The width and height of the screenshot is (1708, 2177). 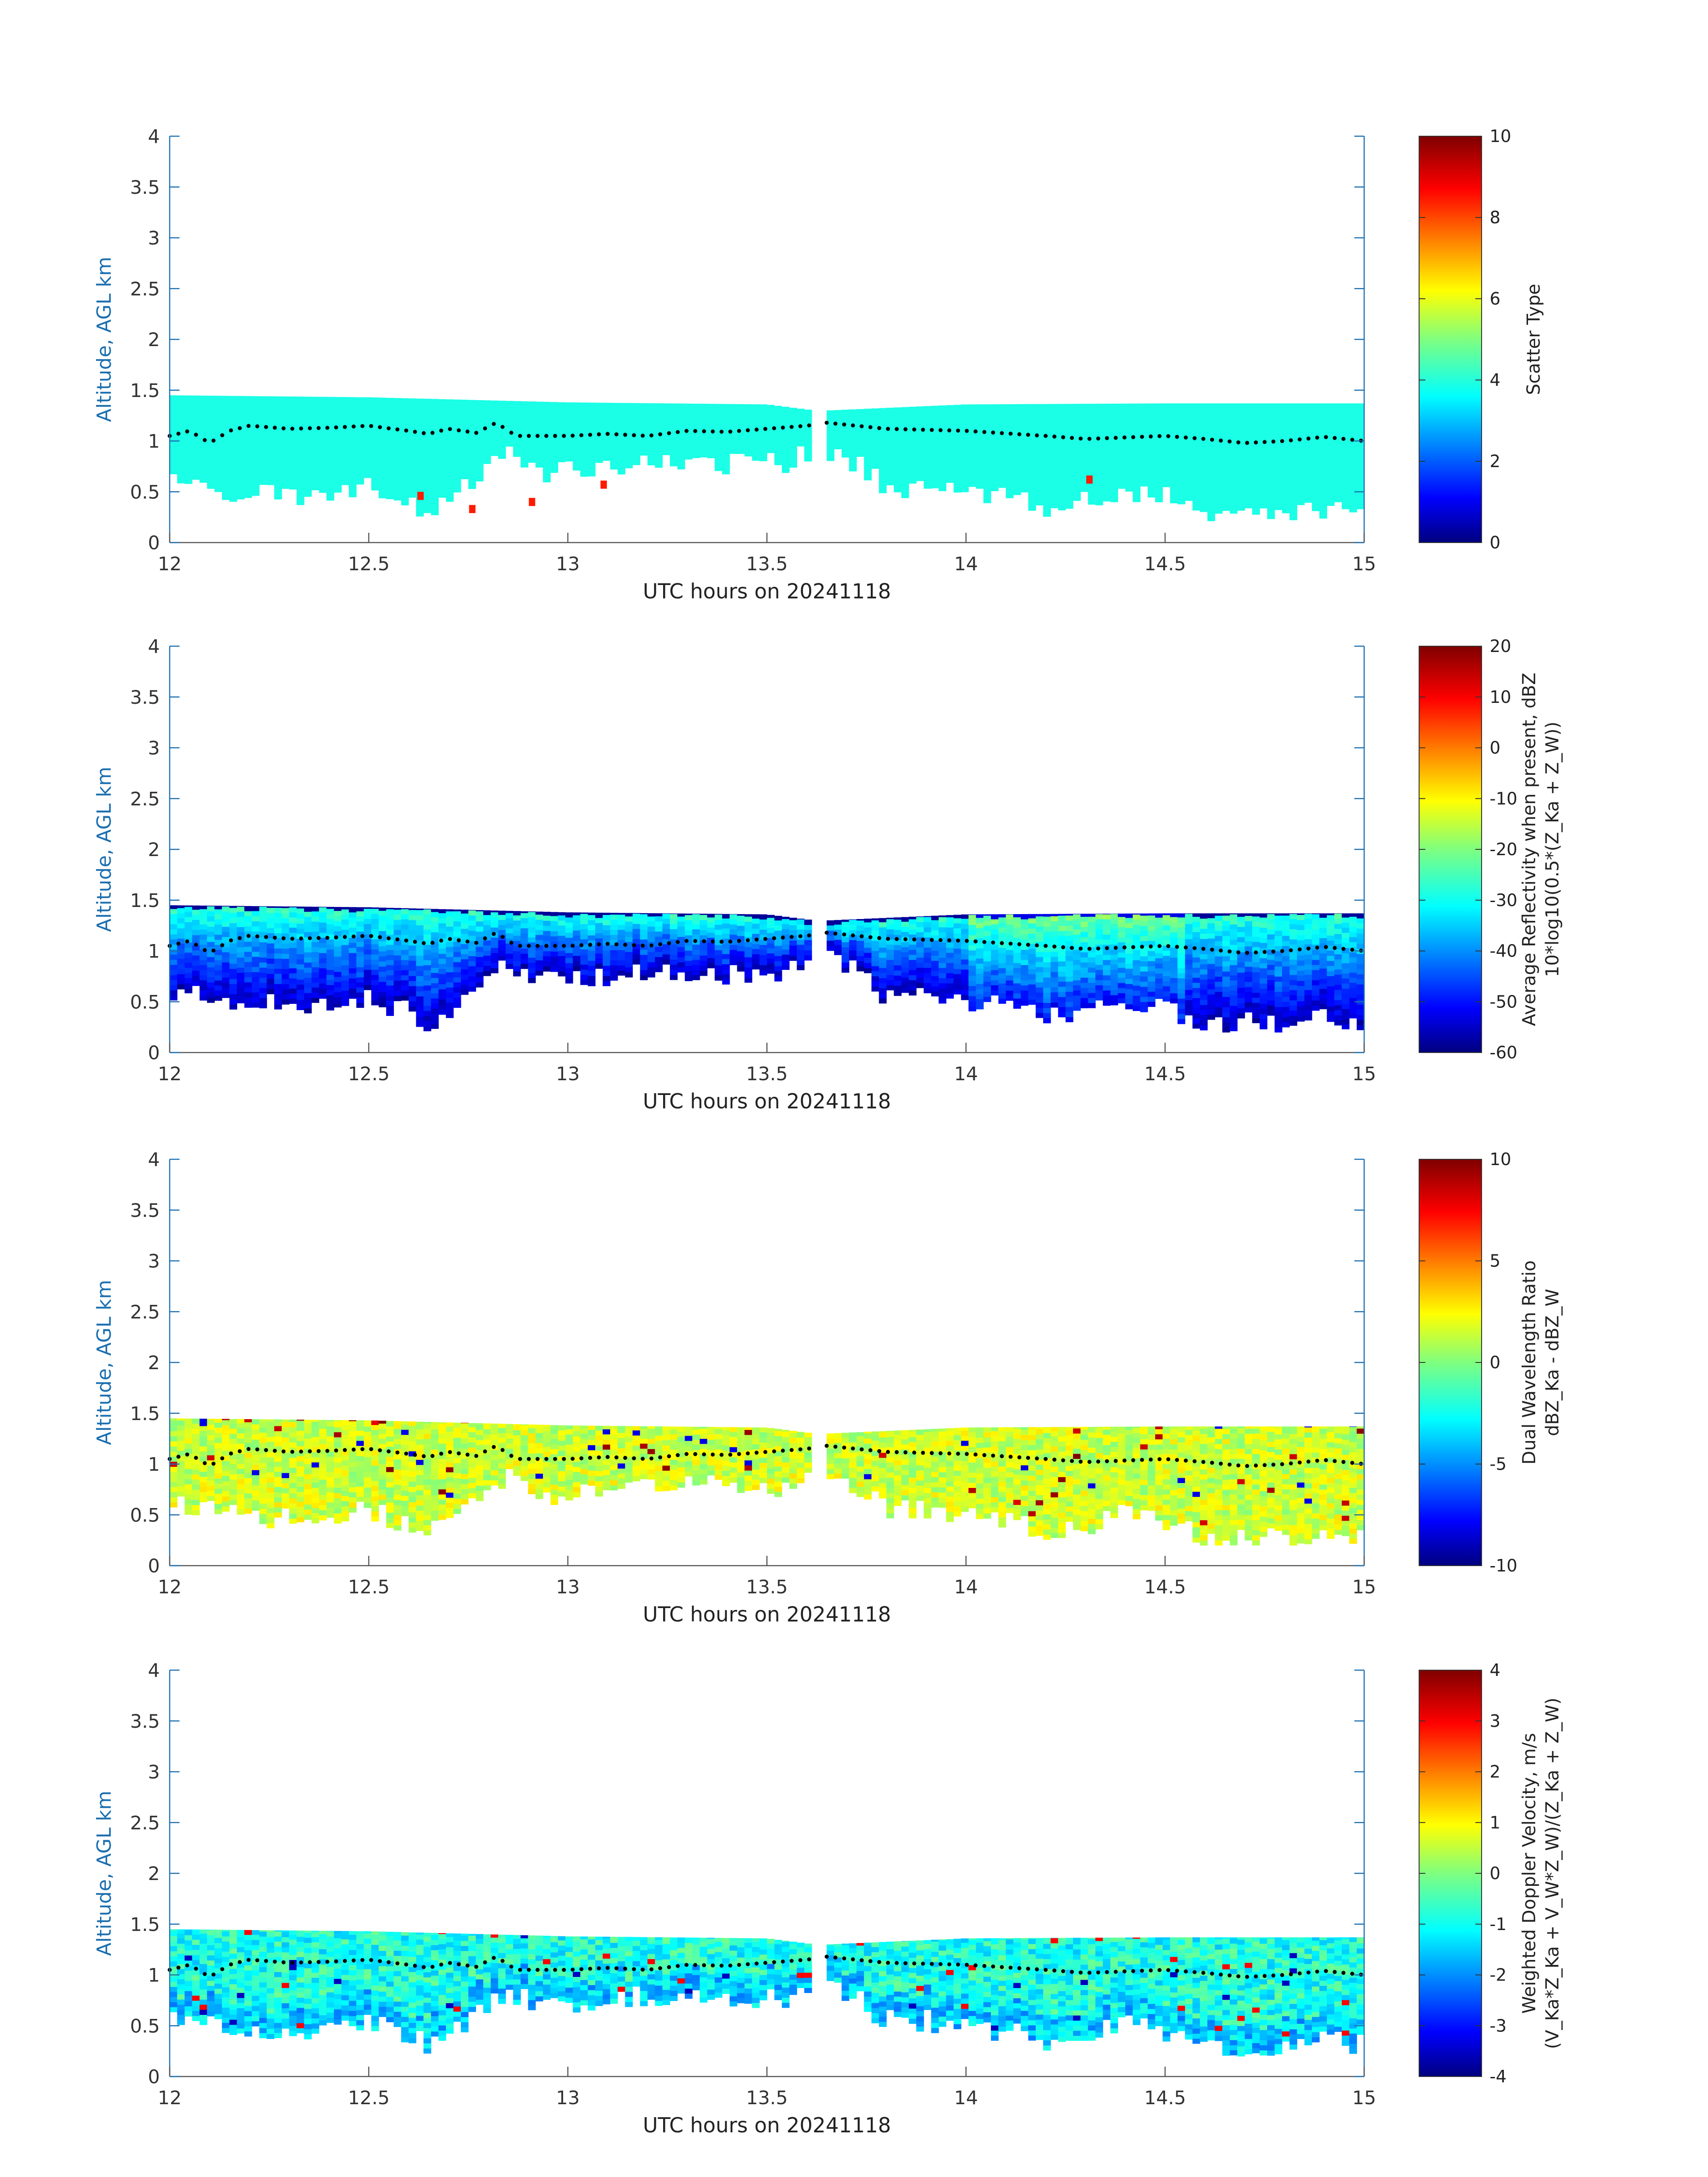 What do you see at coordinates (1364, 564) in the screenshot?
I see `x-tick-label: 15` at bounding box center [1364, 564].